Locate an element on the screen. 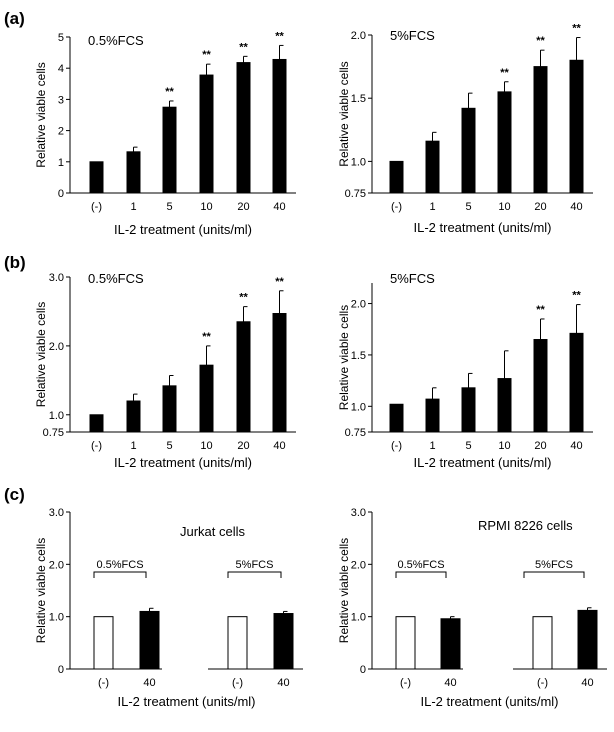 The height and width of the screenshot is (732, 614). chart-1-y-tick-label-1: 1.0 is located at coordinates (358, 162).